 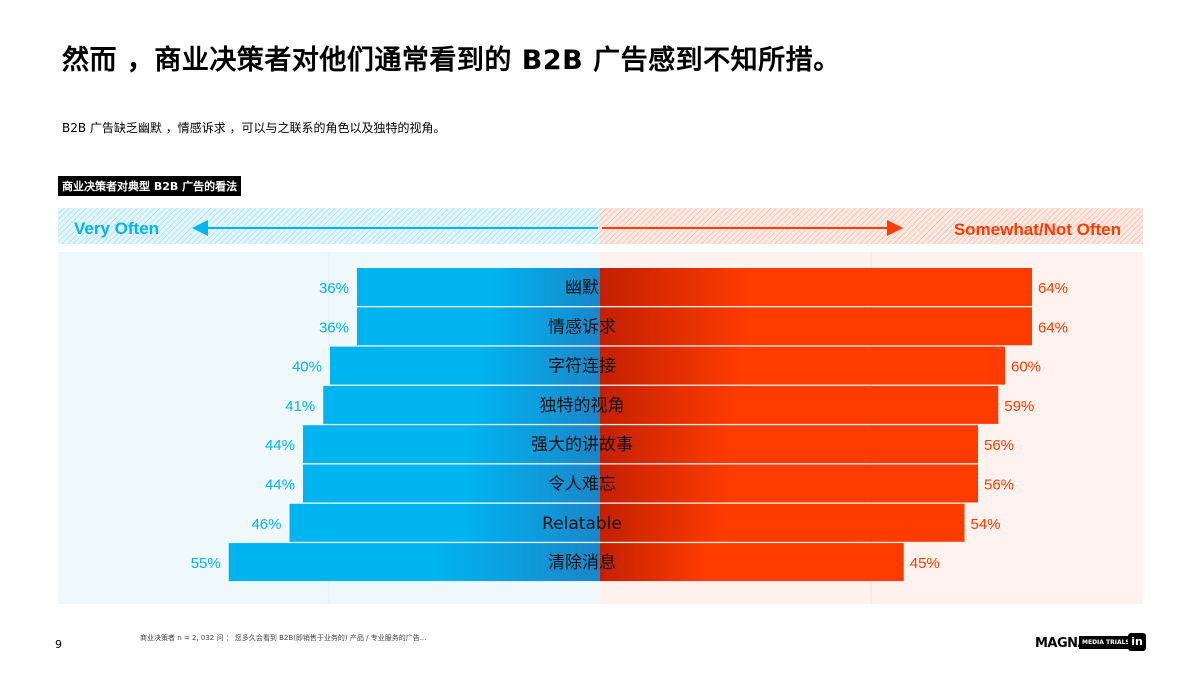 I want to click on category-label: 清除消息, so click(x=582, y=563).